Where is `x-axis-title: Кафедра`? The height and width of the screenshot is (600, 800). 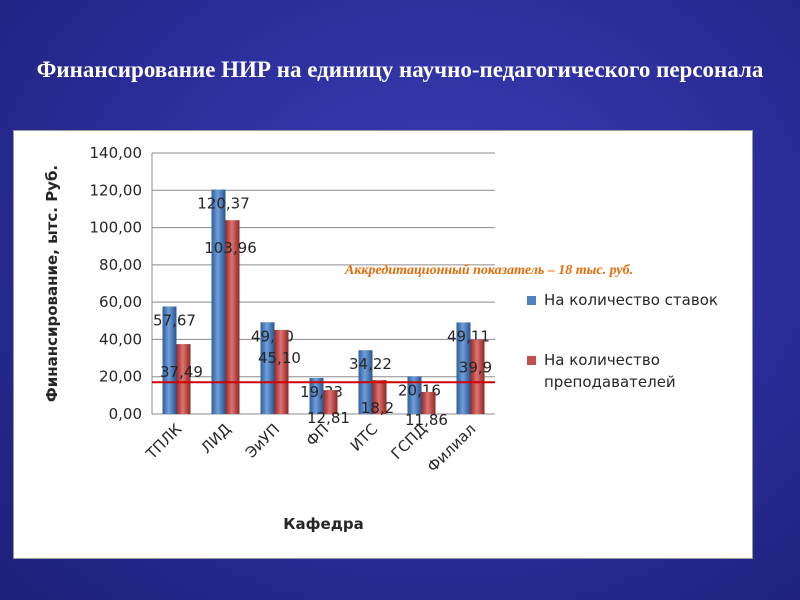 x-axis-title: Кафедра is located at coordinates (323, 524).